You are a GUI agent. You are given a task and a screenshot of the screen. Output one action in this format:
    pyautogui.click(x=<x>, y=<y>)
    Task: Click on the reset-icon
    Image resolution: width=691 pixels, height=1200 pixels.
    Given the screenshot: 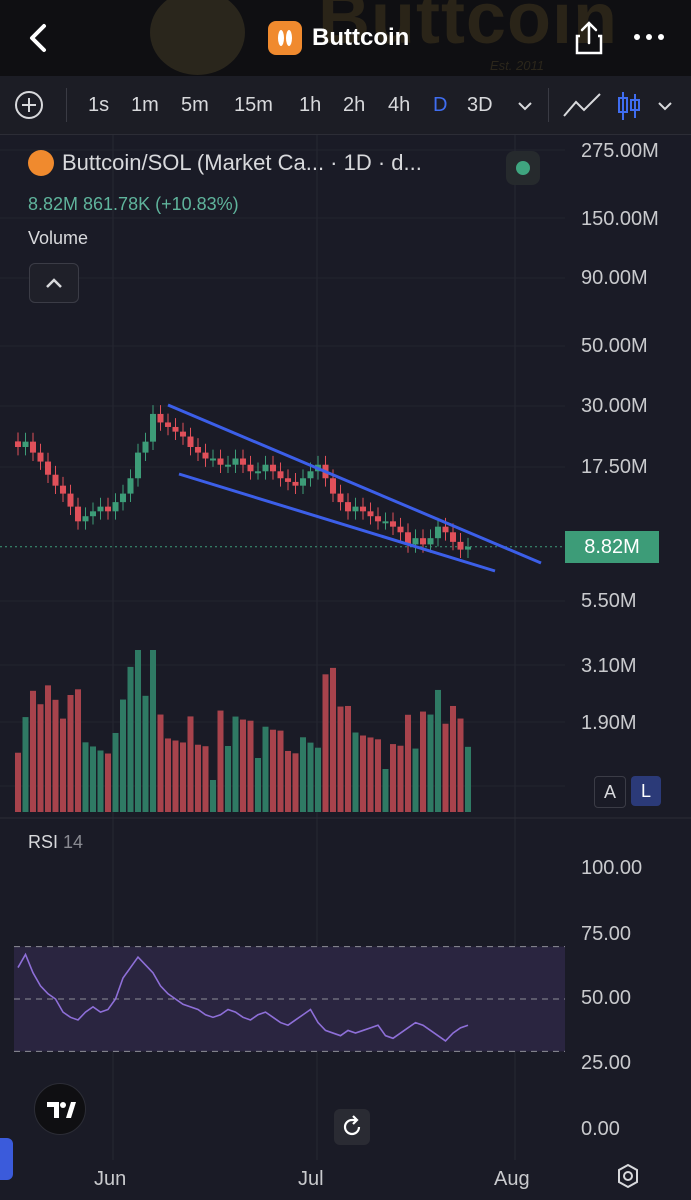 What is the action you would take?
    pyautogui.click(x=352, y=1125)
    